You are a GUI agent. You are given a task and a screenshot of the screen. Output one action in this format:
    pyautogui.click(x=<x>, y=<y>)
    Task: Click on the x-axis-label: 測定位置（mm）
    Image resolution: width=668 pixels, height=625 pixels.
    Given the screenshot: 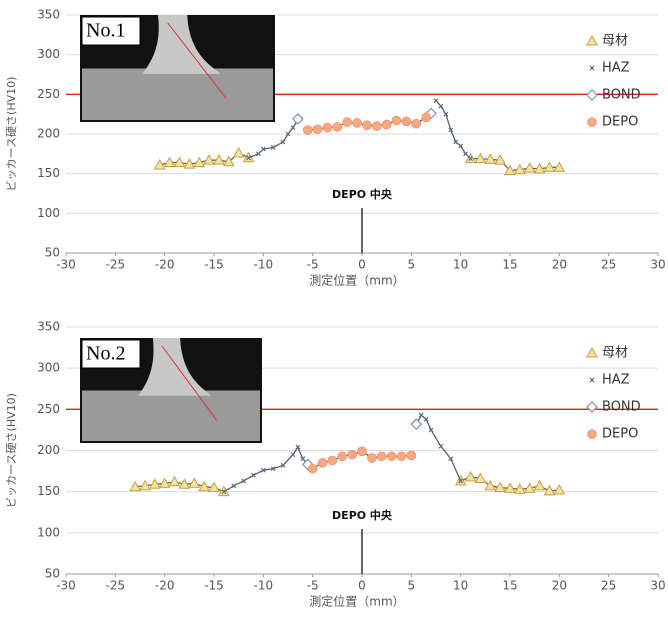 What is the action you would take?
    pyautogui.click(x=356, y=601)
    